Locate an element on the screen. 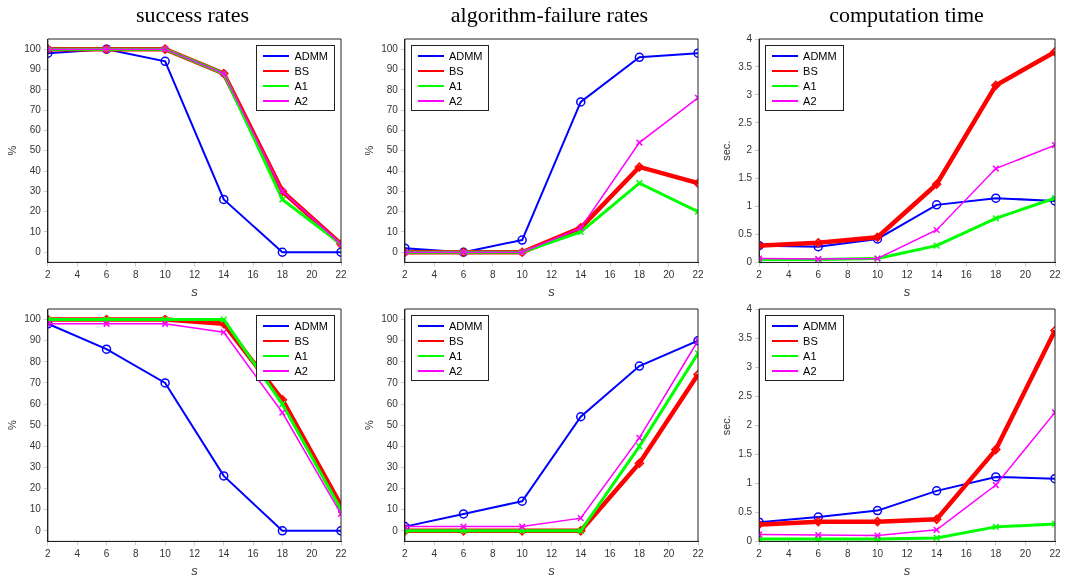 Image resolution: width=1066 pixels, height=579 pixels. chart-title: algorithm-failure rates is located at coordinates (549, 15).